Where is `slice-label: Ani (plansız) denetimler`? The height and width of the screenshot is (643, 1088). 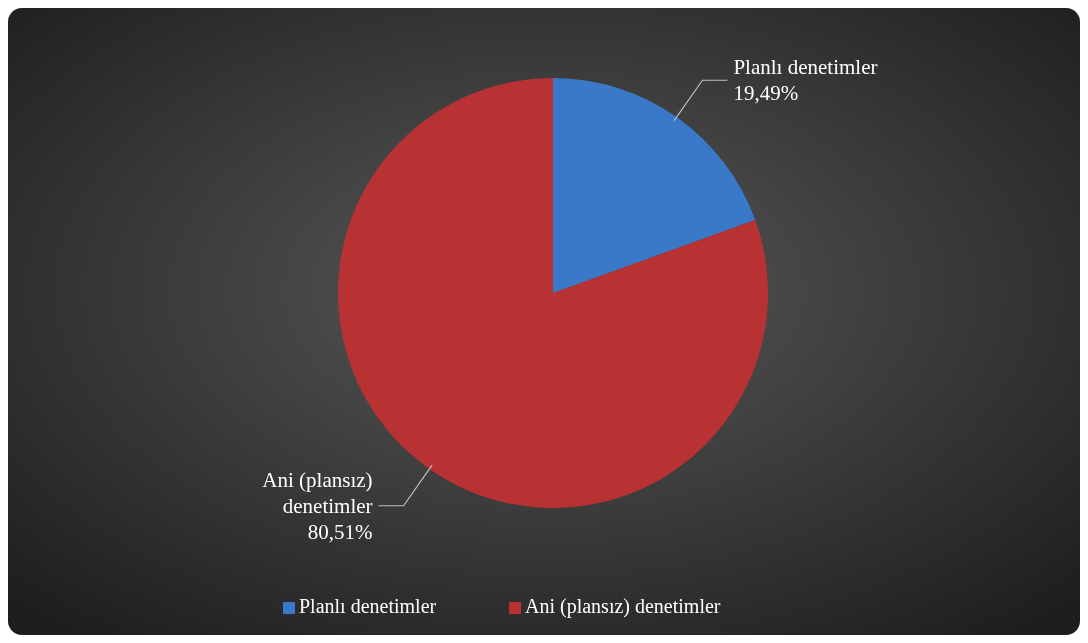
slice-label: Ani (plansız) denetimler is located at coordinates (317, 492).